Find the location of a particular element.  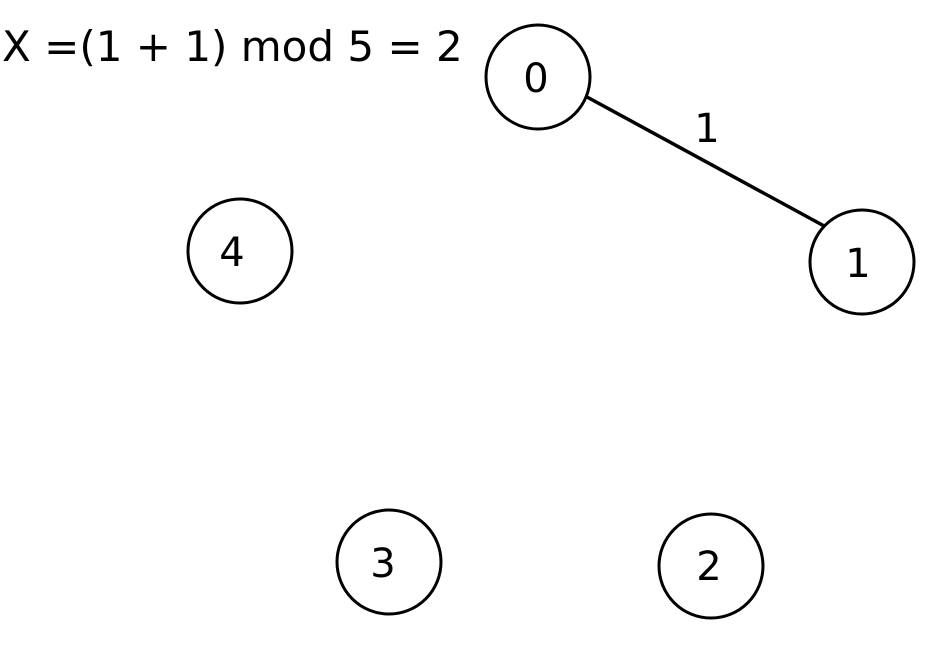

edges-layer: 1 is located at coordinates (706, 162).